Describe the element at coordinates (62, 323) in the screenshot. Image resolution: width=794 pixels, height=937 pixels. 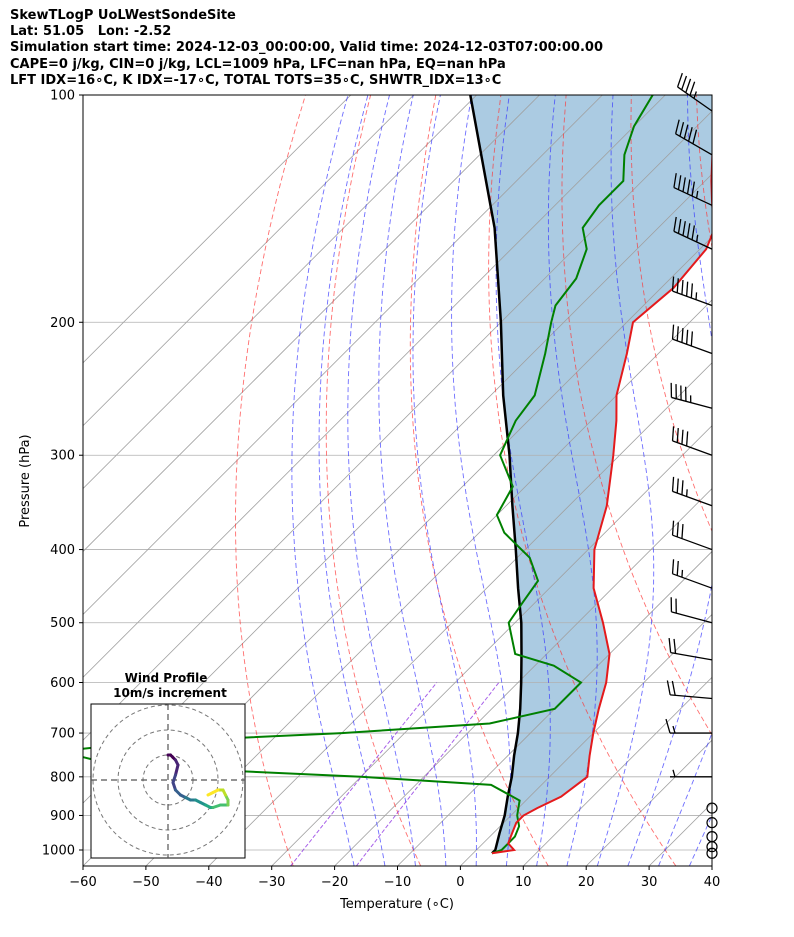
I see `y-tick-label: 200` at that location.